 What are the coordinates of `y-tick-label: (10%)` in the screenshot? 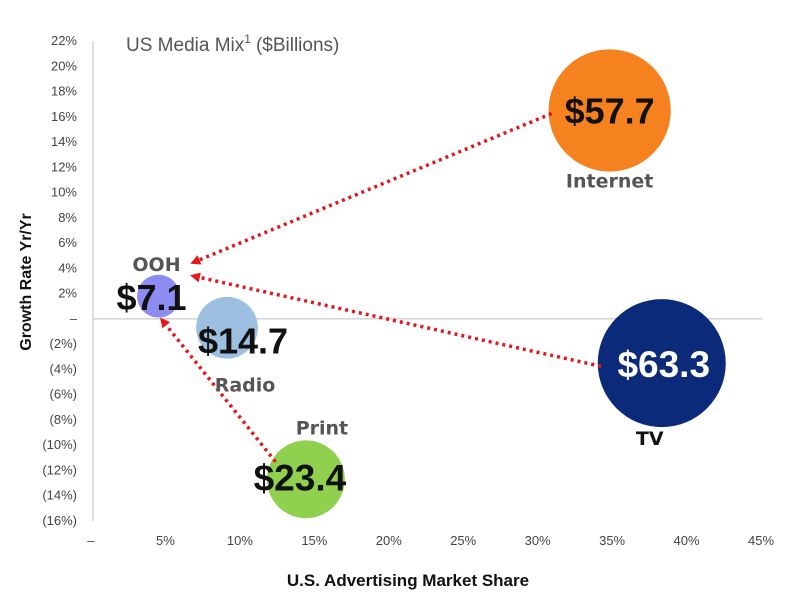 It's located at (59, 444).